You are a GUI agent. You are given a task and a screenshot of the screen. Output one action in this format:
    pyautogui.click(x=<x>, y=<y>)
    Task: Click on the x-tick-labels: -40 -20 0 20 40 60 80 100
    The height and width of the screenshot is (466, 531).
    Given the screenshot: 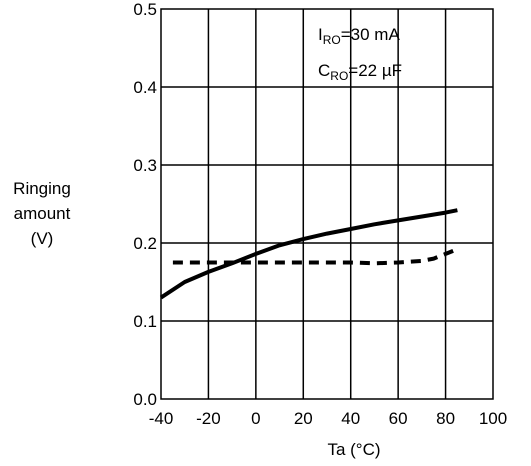 What is the action you would take?
    pyautogui.click(x=328, y=418)
    